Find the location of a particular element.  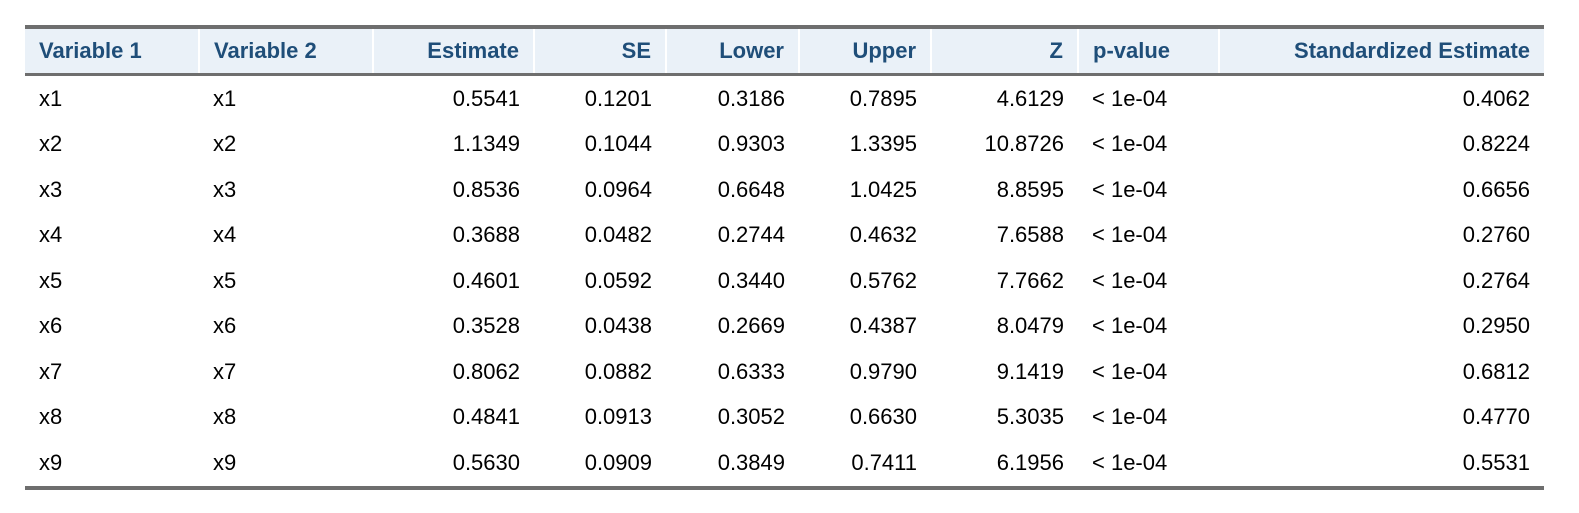

cell-estimate: 0.5630 is located at coordinates (486, 462).